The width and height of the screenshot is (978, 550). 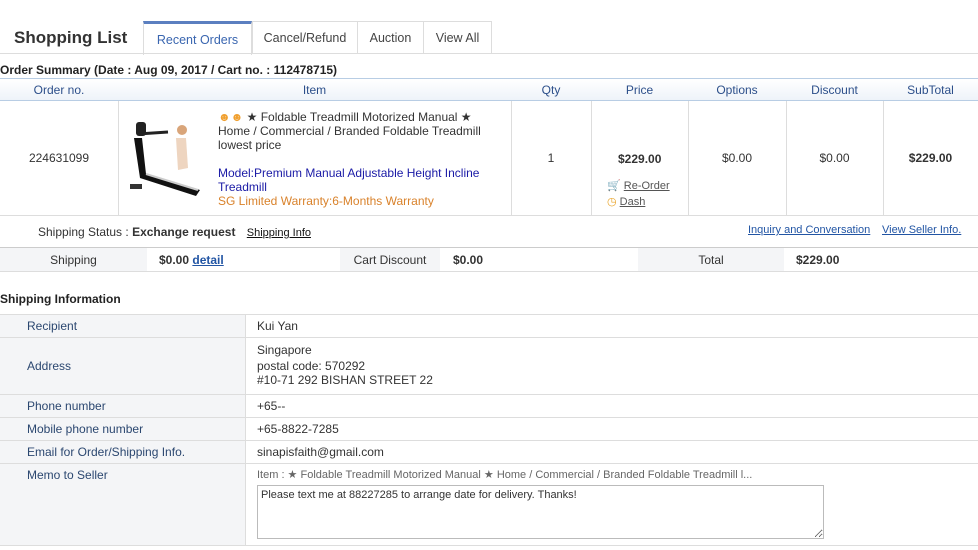 I want to click on tab-divider, so click(x=489, y=53).